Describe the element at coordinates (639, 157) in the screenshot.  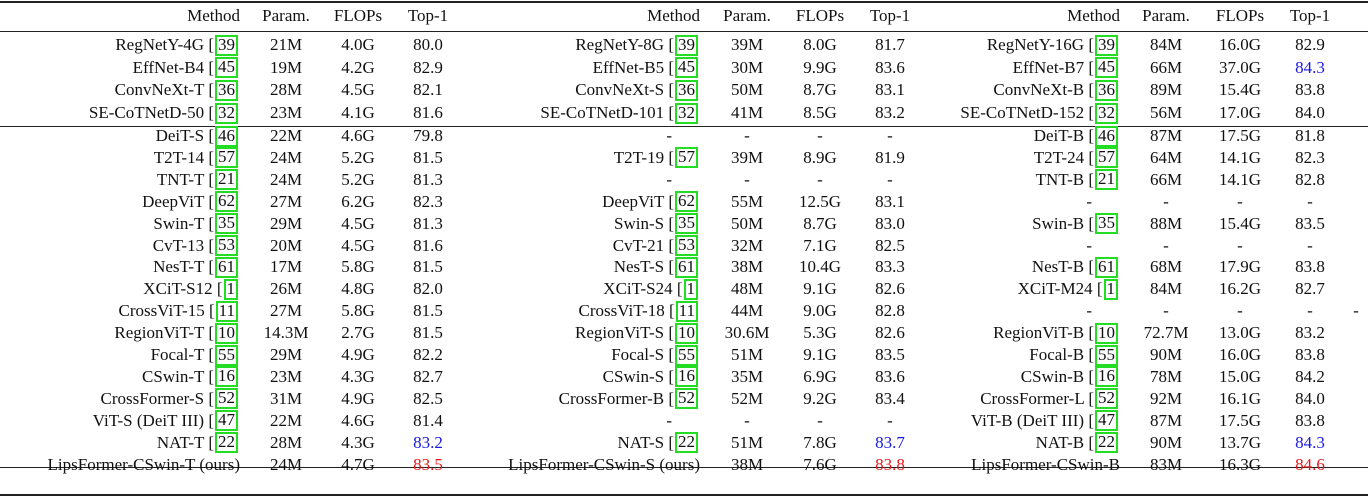
I see `method-label: T2T-19` at that location.